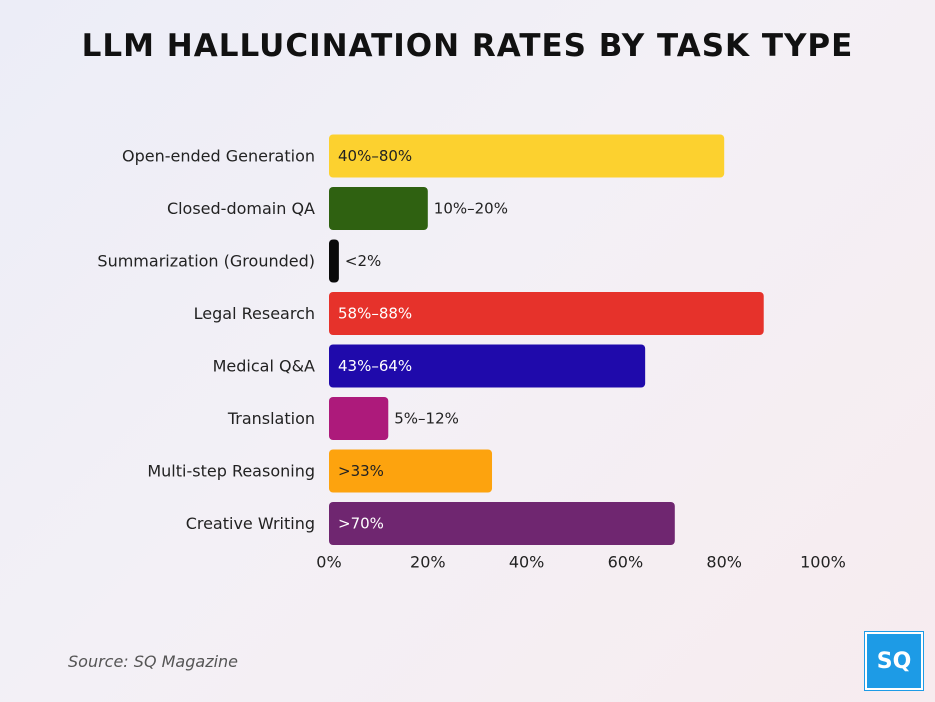 This screenshot has width=935, height=702. What do you see at coordinates (375, 366) in the screenshot?
I see `data-label: 43%–64%` at bounding box center [375, 366].